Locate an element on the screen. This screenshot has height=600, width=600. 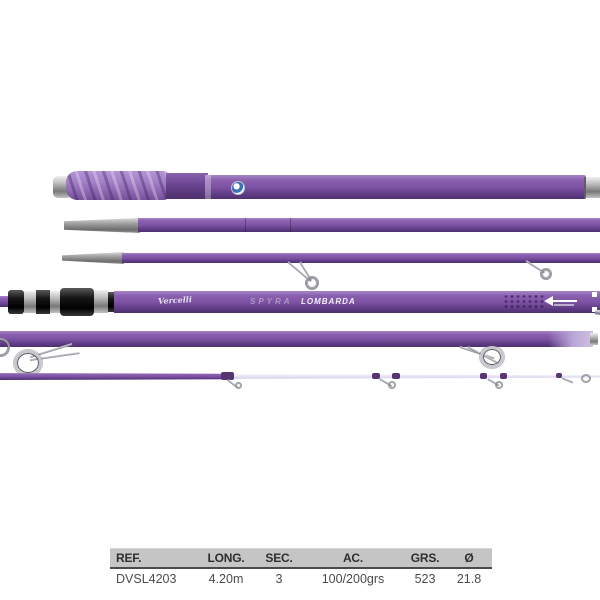
rod-grip is located at coordinates (117, 185).